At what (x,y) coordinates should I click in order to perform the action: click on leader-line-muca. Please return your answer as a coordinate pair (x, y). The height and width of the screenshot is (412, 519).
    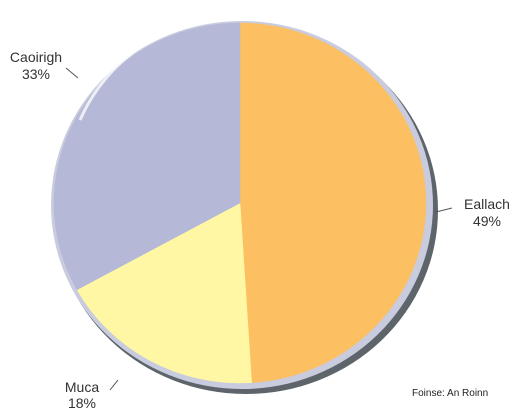
    Looking at the image, I should click on (114, 385).